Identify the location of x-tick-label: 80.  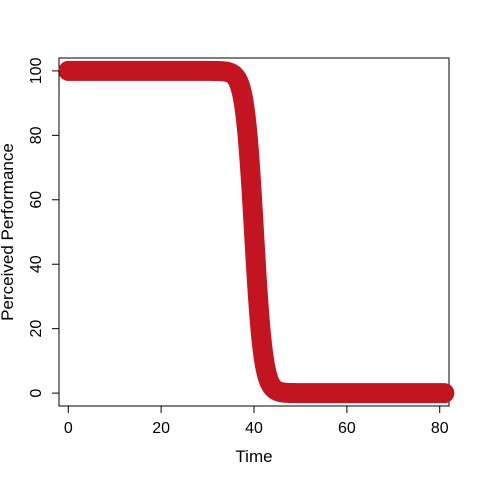
(440, 428).